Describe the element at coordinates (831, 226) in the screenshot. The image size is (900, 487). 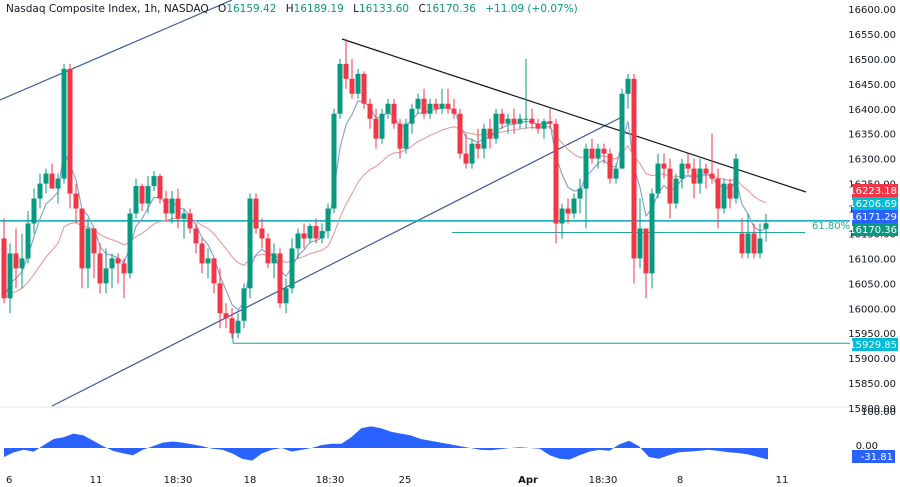
I see `fib-level-label: 61.80%` at that location.